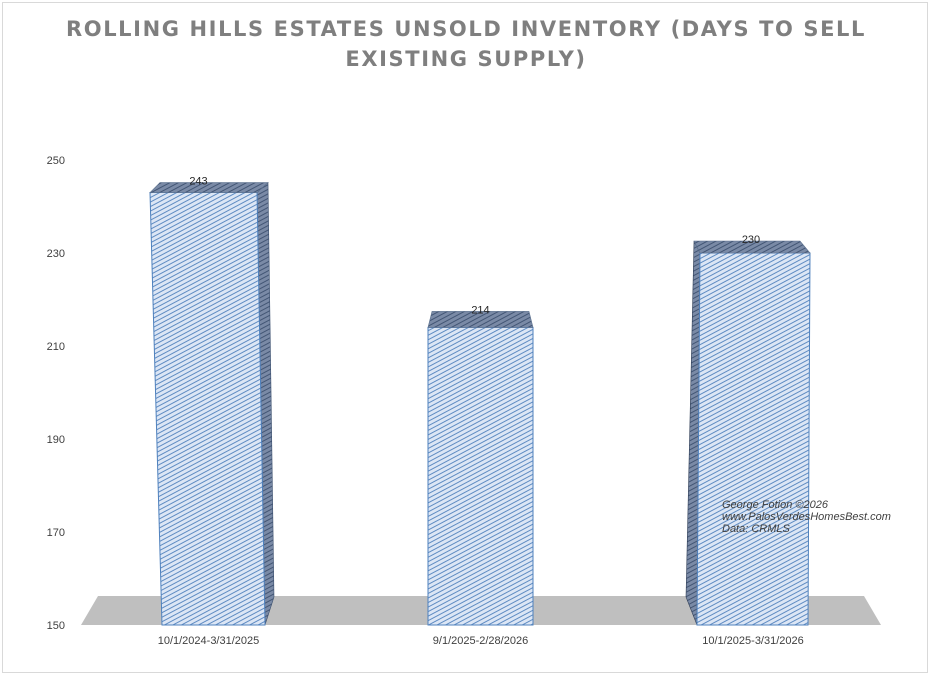 This screenshot has height=677, width=932. What do you see at coordinates (56, 347) in the screenshot?
I see `y-tick-label: 210` at bounding box center [56, 347].